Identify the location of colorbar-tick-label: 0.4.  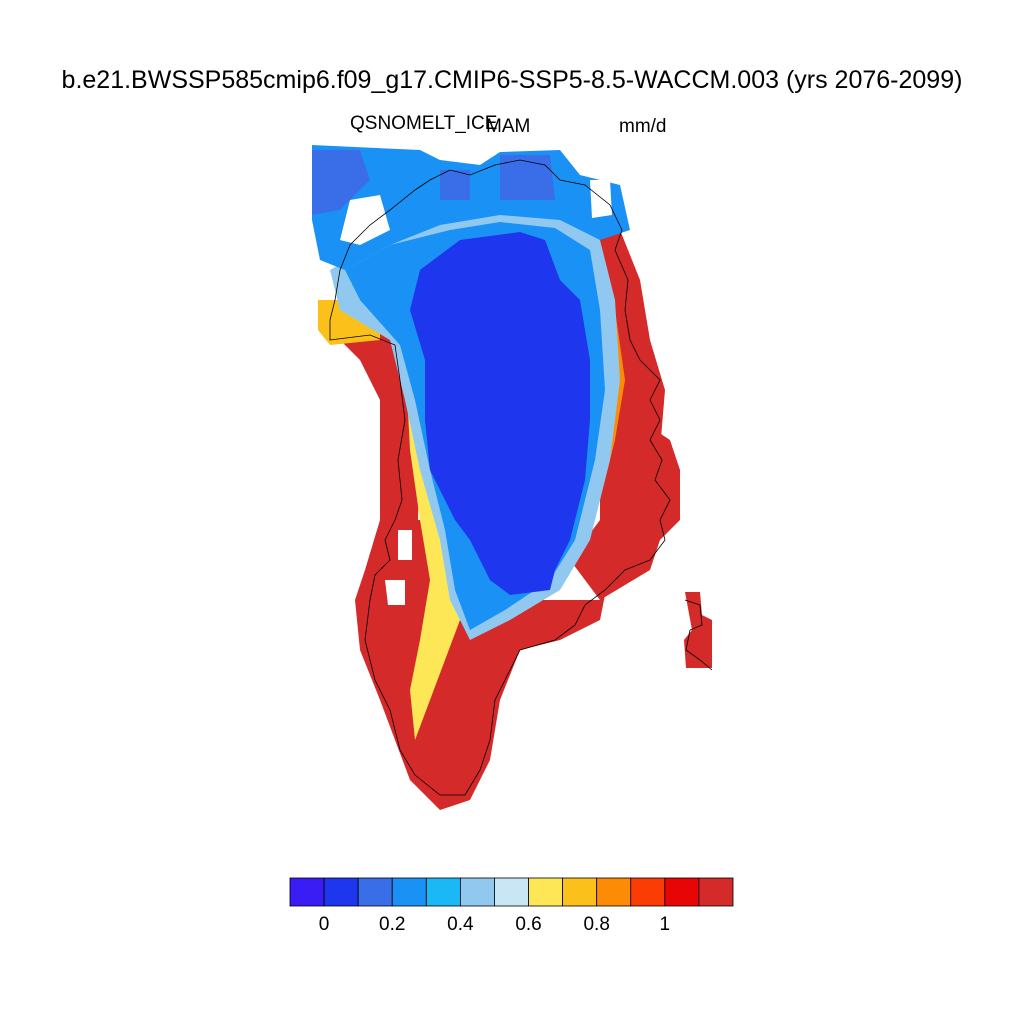
(460, 924).